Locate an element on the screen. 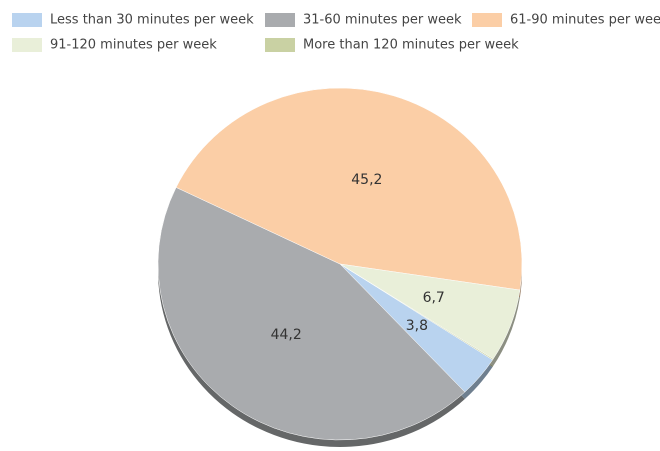  legend-label: More than 120 minutes per week is located at coordinates (411, 45).